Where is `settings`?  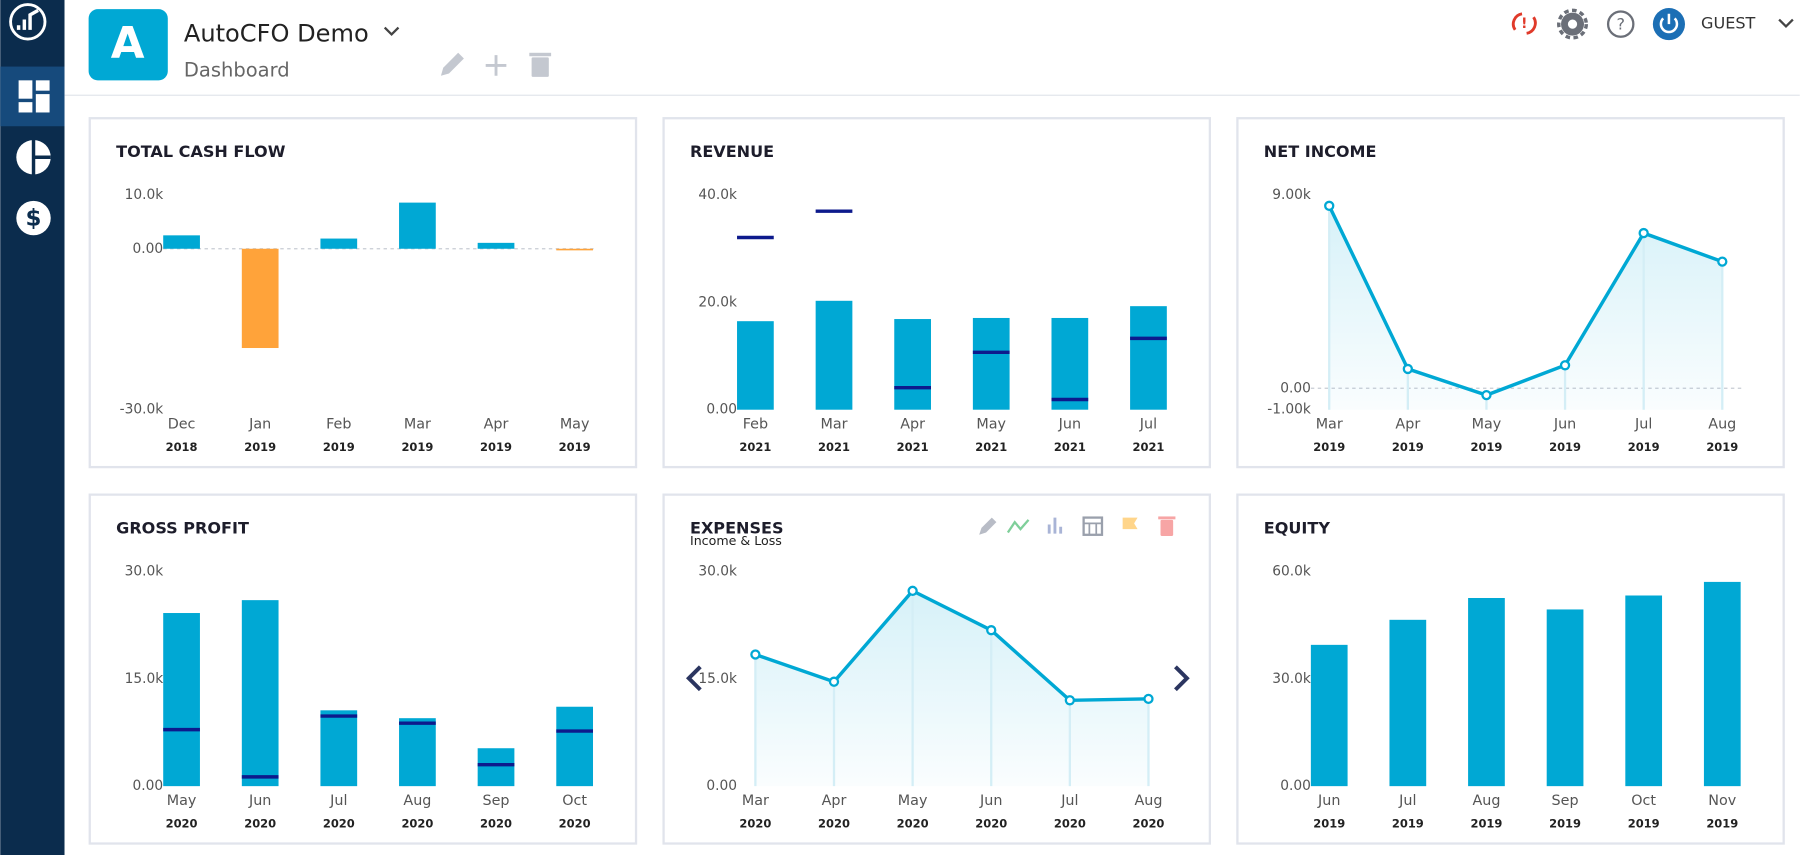 settings is located at coordinates (1573, 24).